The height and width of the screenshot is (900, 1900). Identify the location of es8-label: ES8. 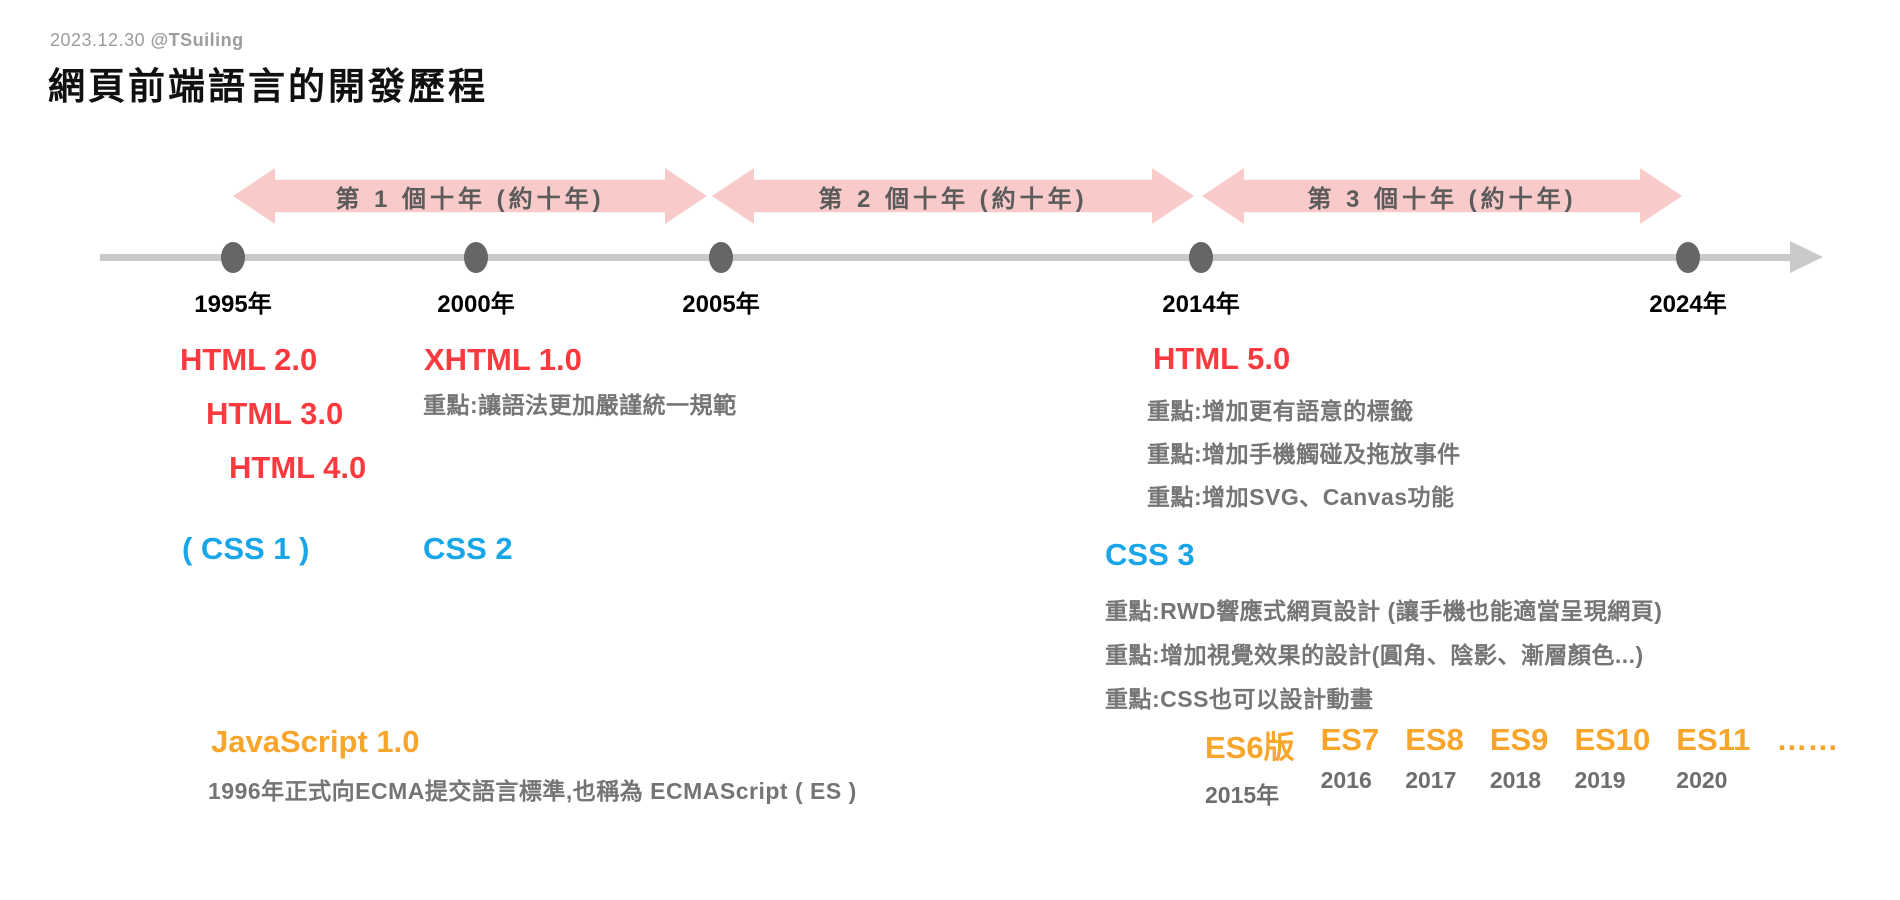
(1434, 739).